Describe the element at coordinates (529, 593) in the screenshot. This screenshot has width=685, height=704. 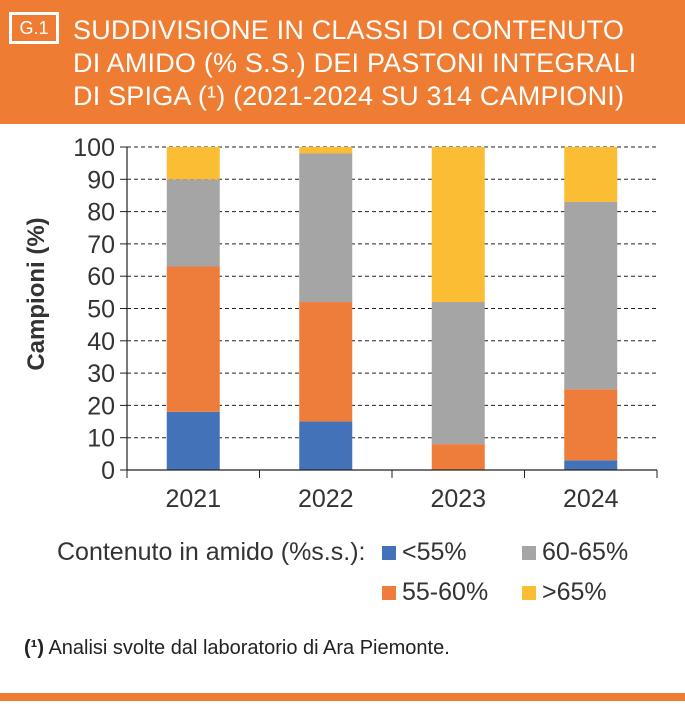
I see `legend-swatch-gt65` at that location.